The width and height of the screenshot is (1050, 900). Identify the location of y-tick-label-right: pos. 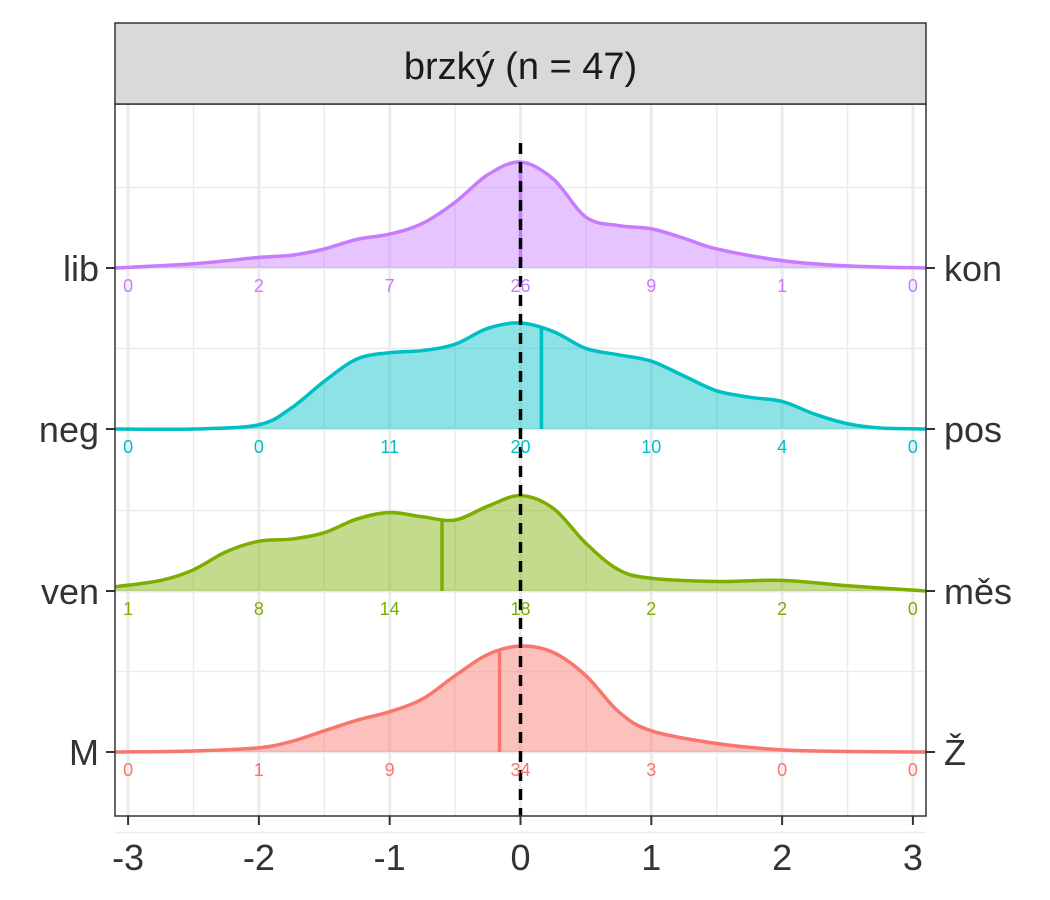
(973, 429).